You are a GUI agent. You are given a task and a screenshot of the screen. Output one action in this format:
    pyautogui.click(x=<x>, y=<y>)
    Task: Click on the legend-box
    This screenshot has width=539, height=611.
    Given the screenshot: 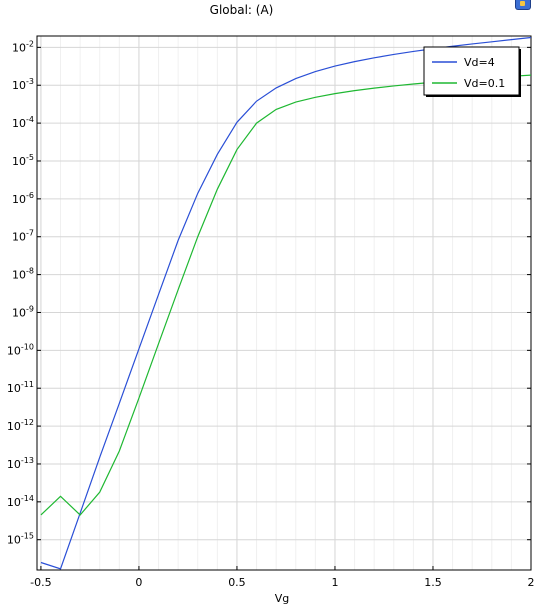 What is the action you would take?
    pyautogui.click(x=471, y=71)
    